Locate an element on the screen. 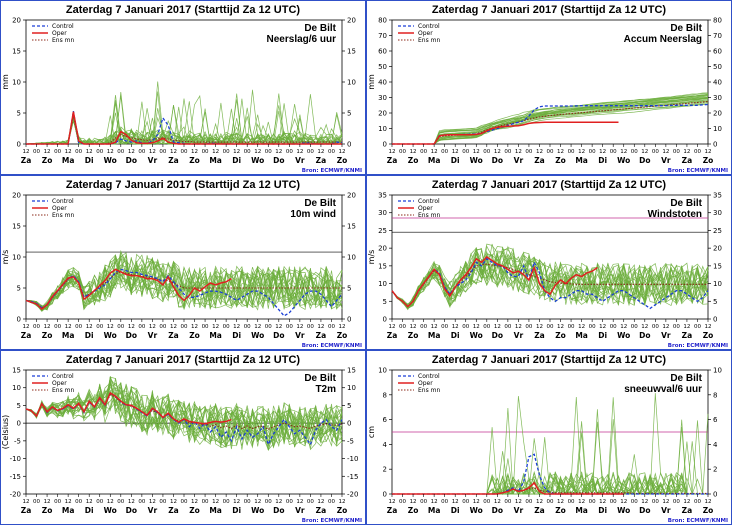  y2-tick-label: 20 is located at coordinates (717, 249).